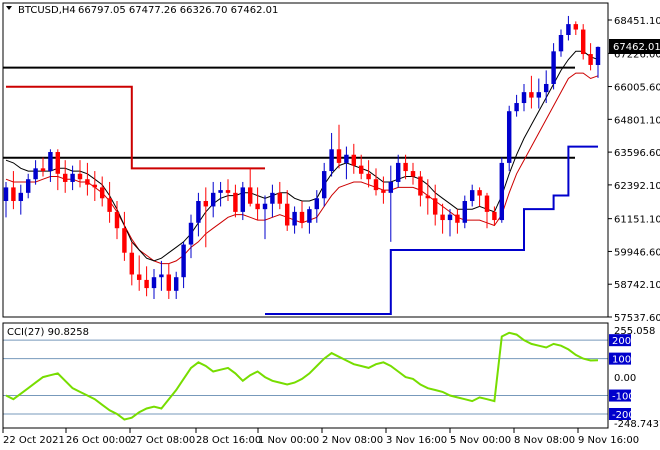 The image size is (660, 450). Describe the element at coordinates (9, 8) in the screenshot. I see `collapse-triangle-icon` at that location.